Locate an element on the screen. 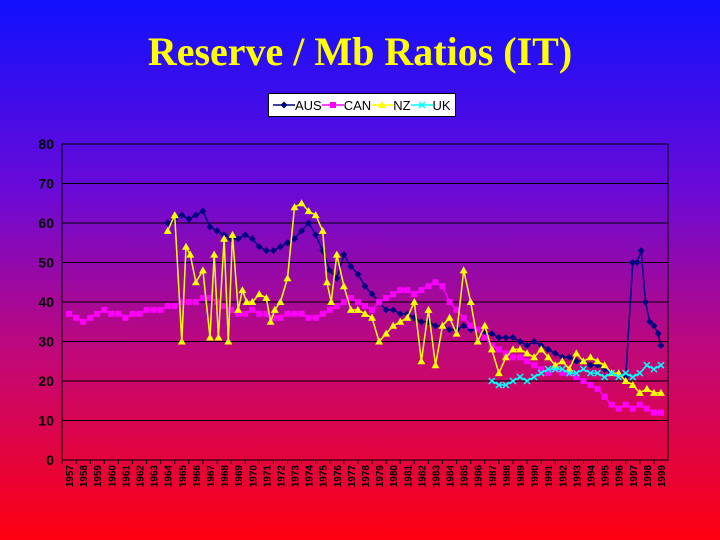 The height and width of the screenshot is (540, 720). x-tick-label: 1971 is located at coordinates (267, 476).